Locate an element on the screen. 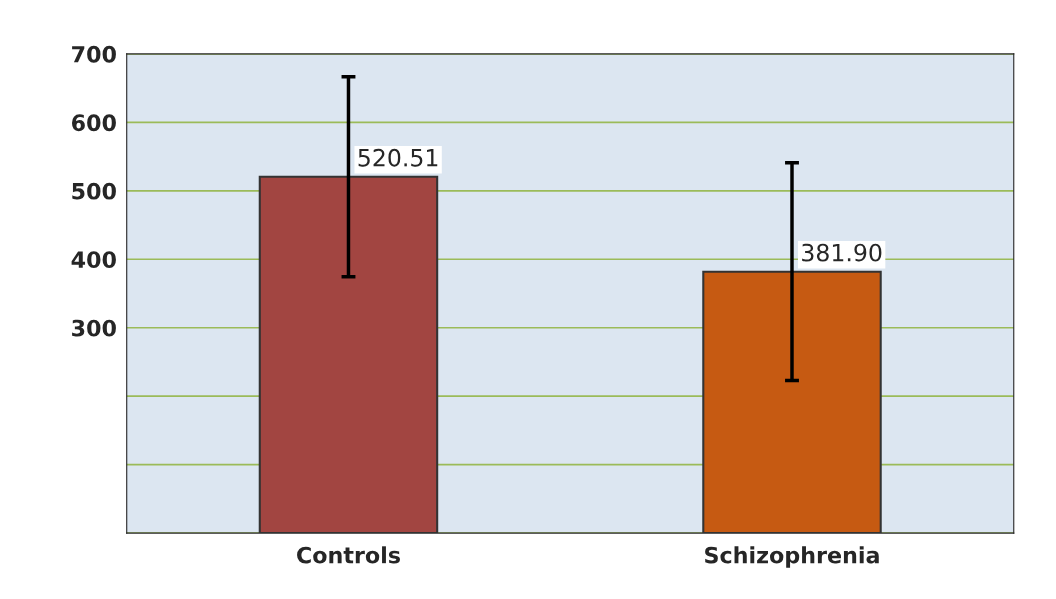  x-tick-label: Controls is located at coordinates (348, 555).